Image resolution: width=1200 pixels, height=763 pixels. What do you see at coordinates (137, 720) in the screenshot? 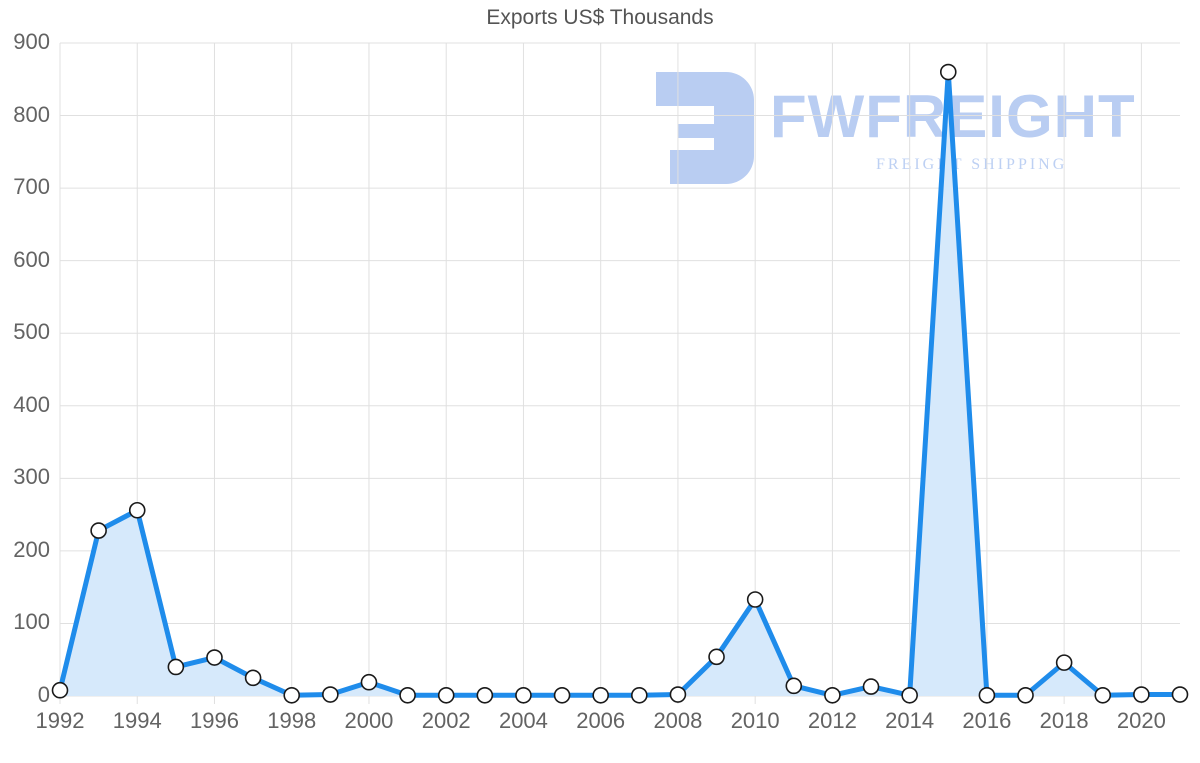
I see `x-axis-tick-label: 1994` at bounding box center [137, 720].